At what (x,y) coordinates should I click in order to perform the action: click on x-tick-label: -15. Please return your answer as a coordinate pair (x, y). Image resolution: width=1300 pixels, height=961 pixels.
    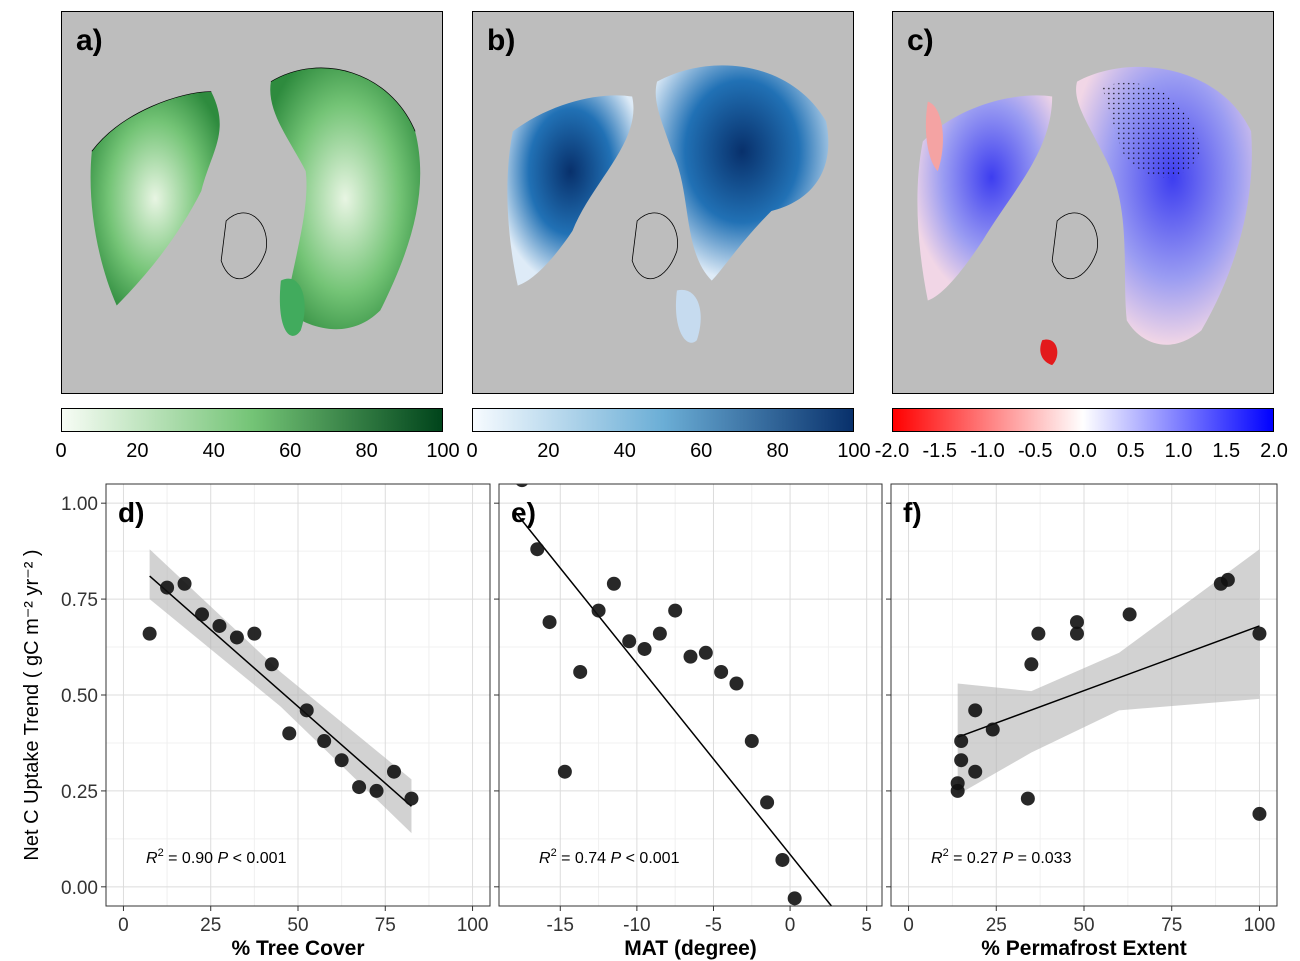
    Looking at the image, I should click on (560, 925).